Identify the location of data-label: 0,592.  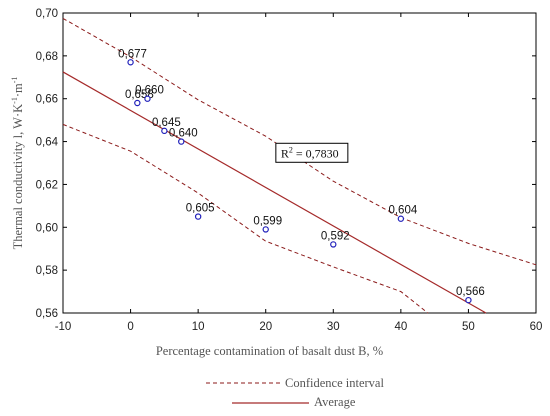
(335, 236).